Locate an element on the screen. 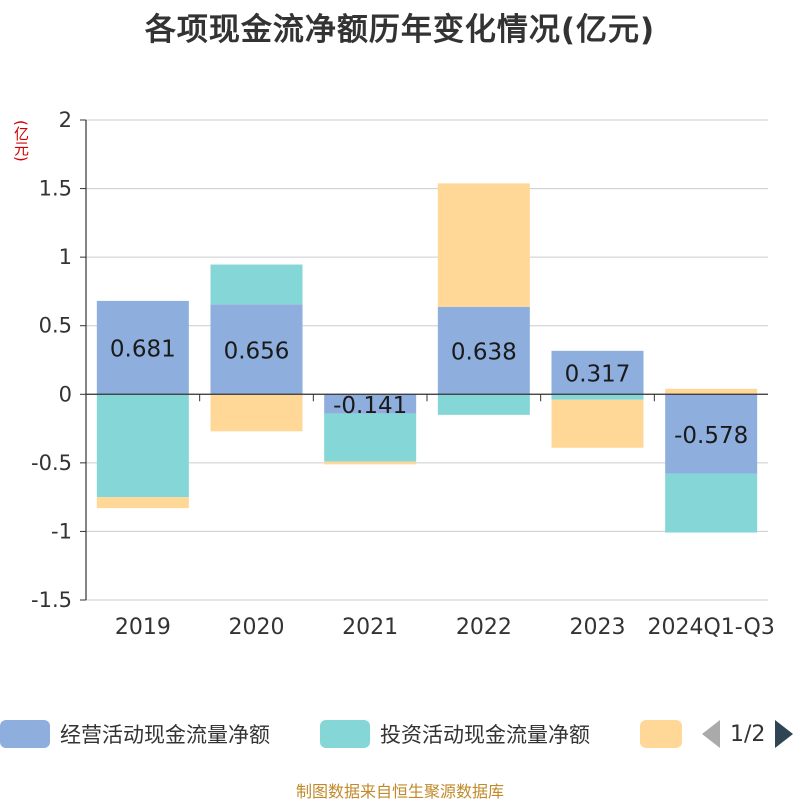  chart-legend: 经营活动现金流量净额 投资活动现金流量净额 1/2 is located at coordinates (400, 734).